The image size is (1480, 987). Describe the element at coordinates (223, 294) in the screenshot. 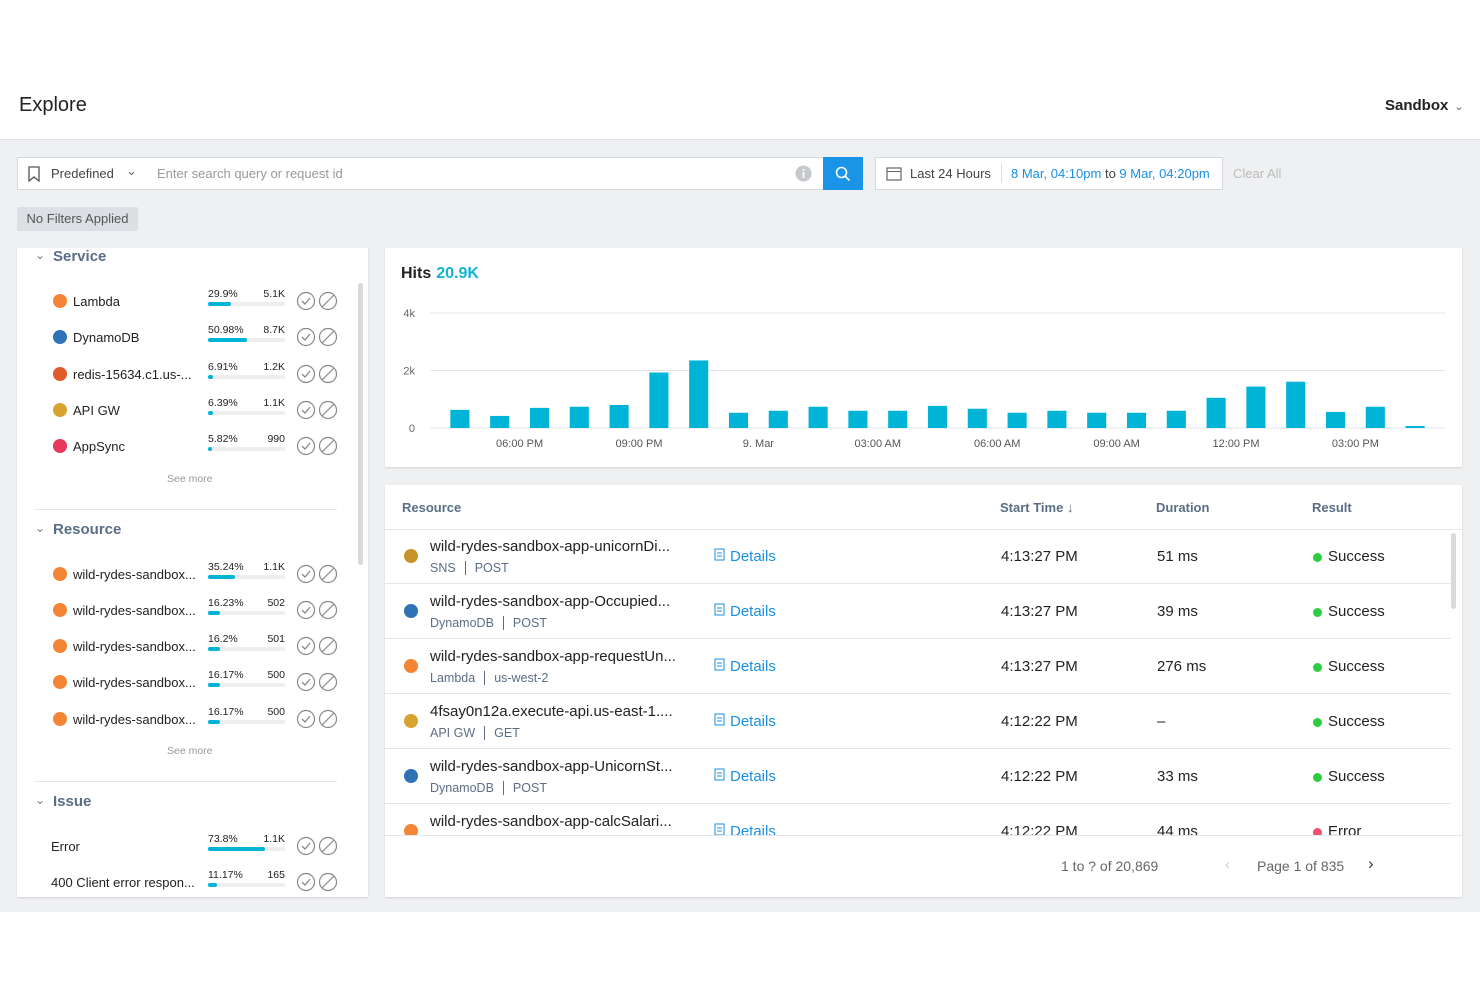

I see `facet-percent: 29.9%` at that location.